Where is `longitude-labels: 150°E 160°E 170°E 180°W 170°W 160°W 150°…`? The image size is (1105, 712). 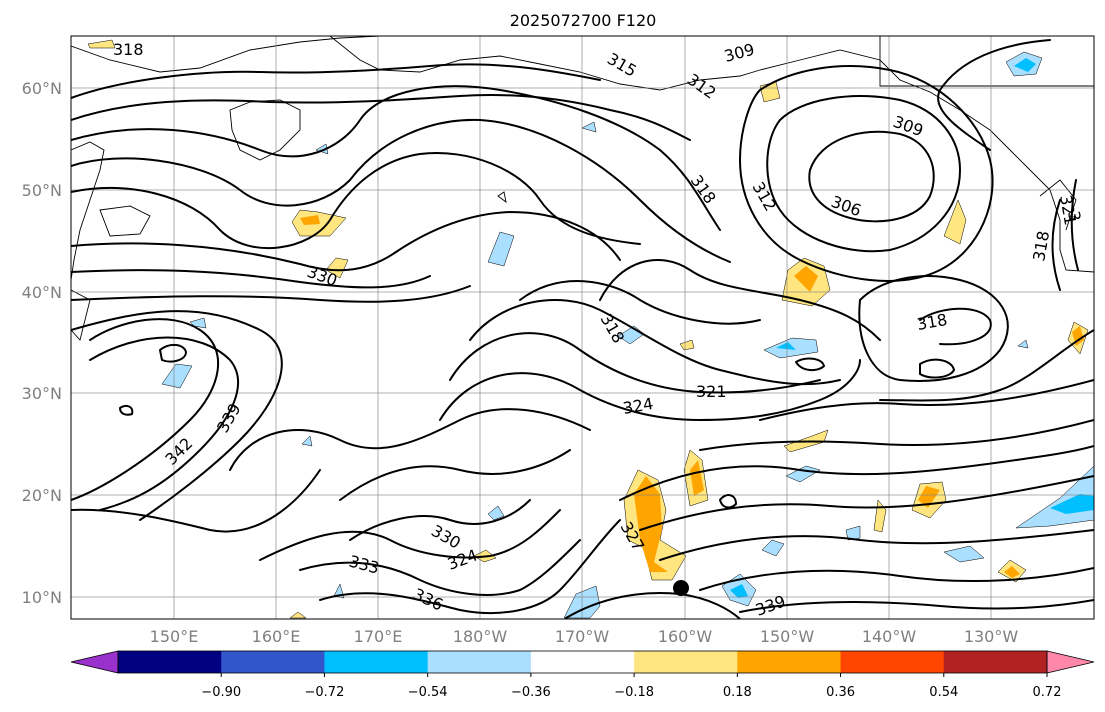 longitude-labels: 150°E 160°E 170°E 180°W 170°W 160°W 150°… is located at coordinates (584, 636).